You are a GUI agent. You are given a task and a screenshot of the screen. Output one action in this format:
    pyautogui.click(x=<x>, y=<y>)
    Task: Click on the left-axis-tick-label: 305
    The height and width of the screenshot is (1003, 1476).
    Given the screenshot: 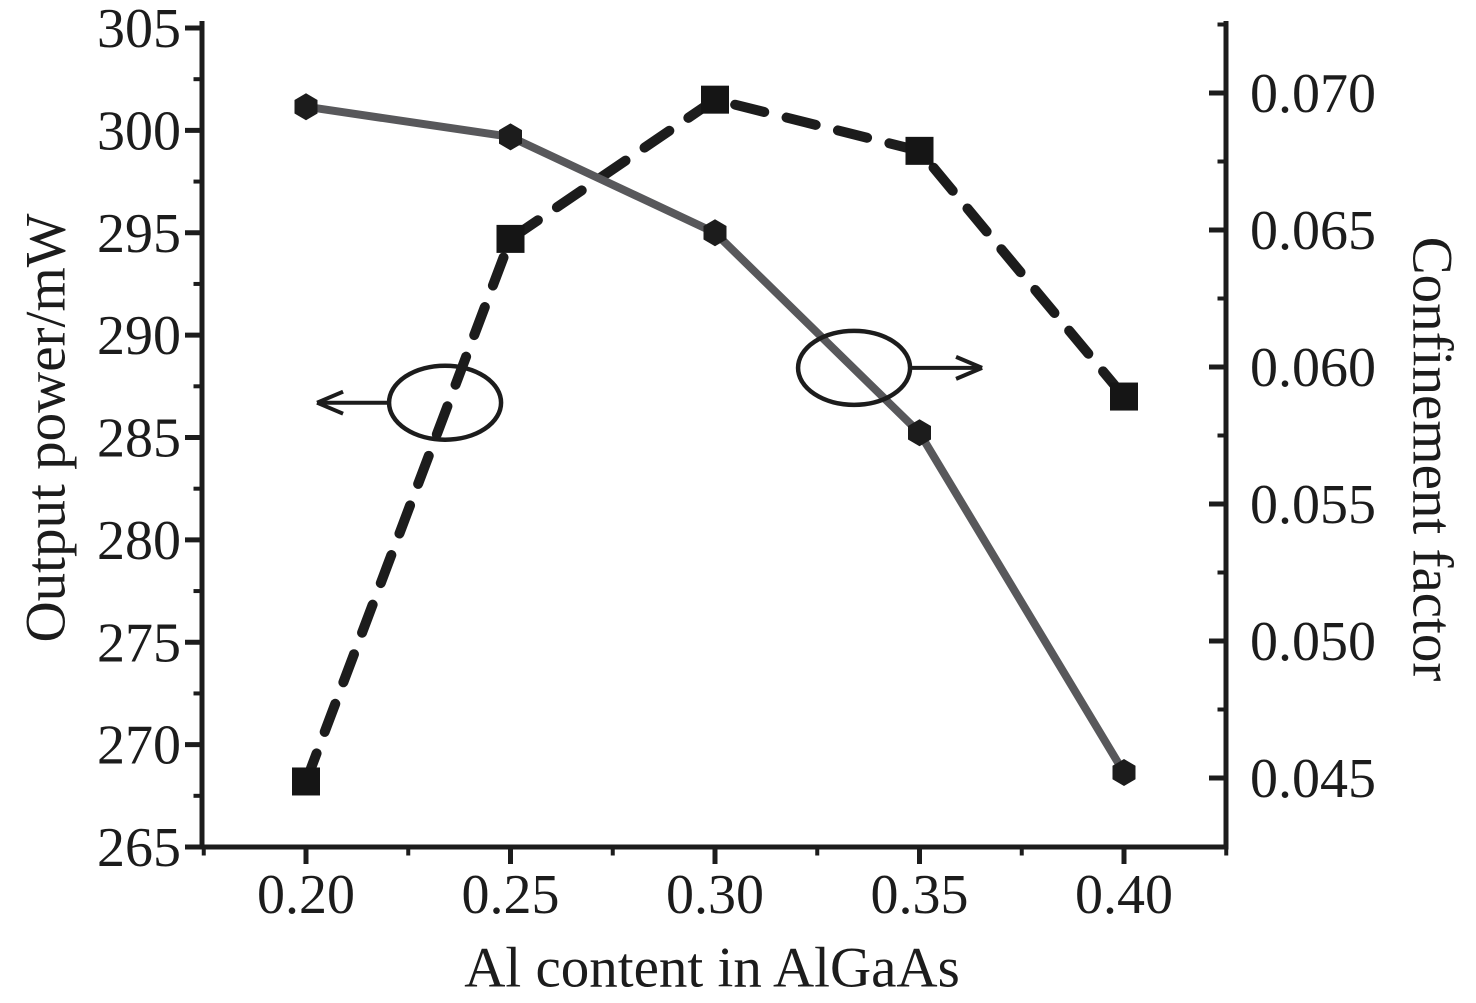 What is the action you would take?
    pyautogui.click(x=139, y=30)
    